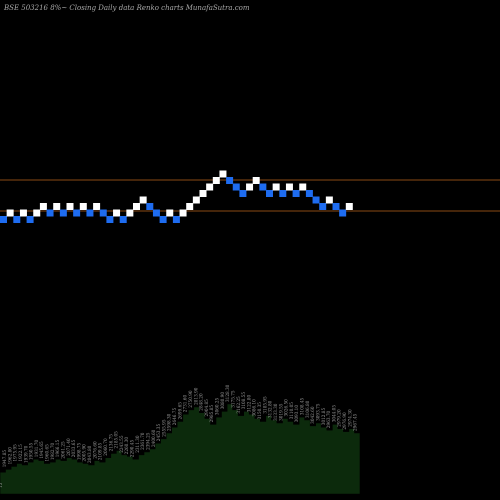 The width and height of the screenshot is (500, 500). I want to click on volume-price-label: 2394.25, so click(148, 441).